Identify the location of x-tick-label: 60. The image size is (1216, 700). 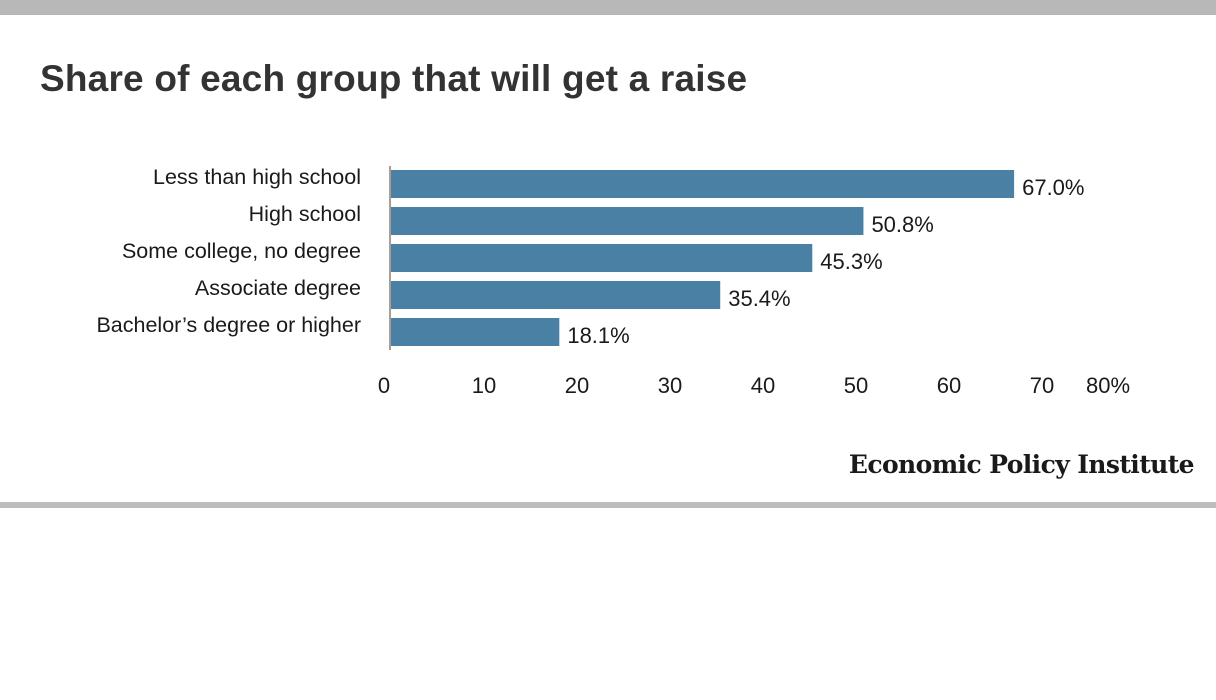
(949, 385).